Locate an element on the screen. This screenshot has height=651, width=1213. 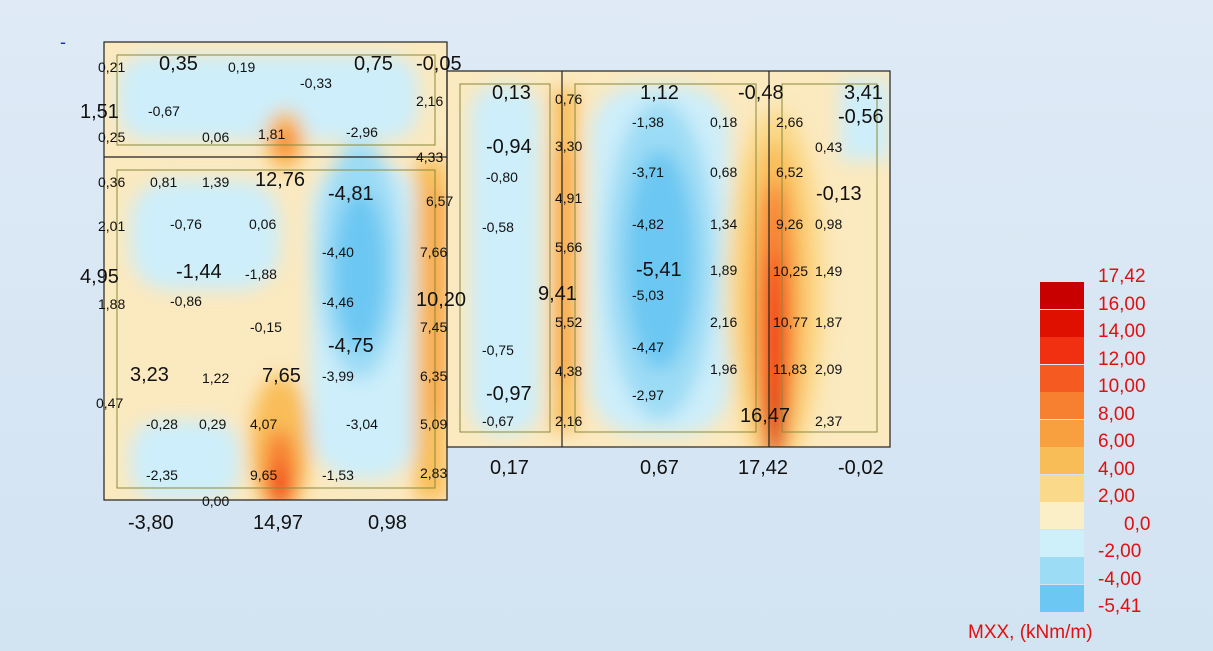
value-label: 0,67 is located at coordinates (659, 468).